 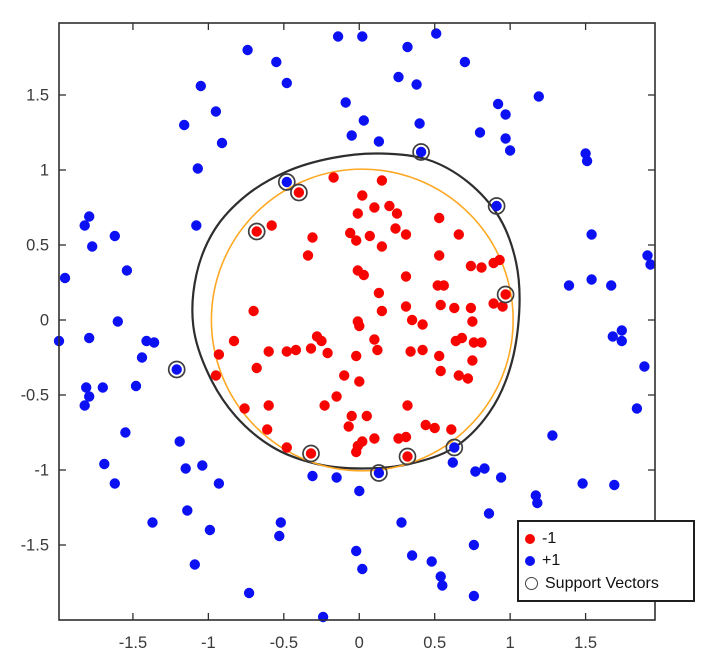 I want to click on x-tick-label: 1.5, so click(x=585, y=643).